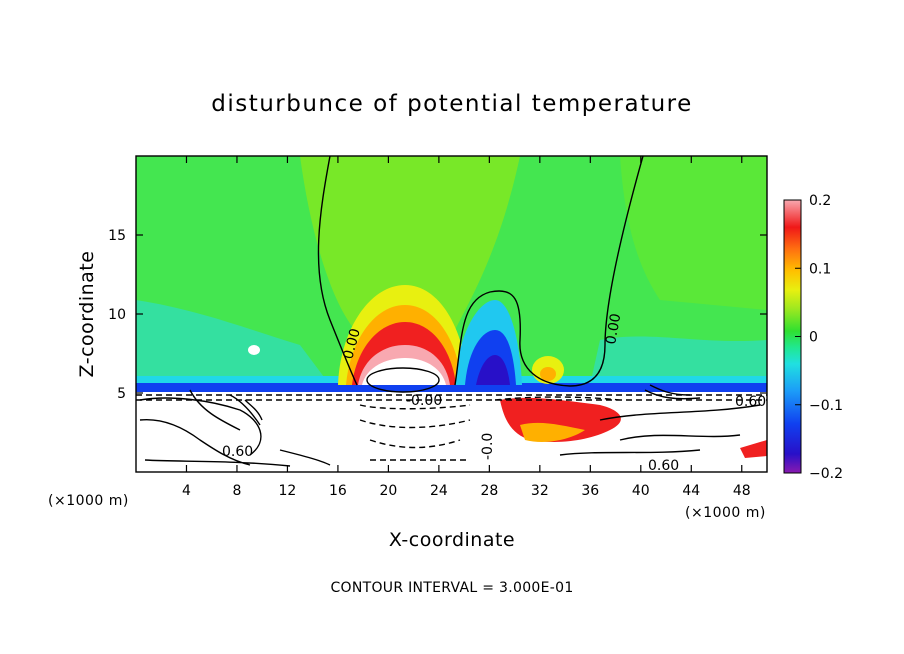 The width and height of the screenshot is (904, 654). What do you see at coordinates (233, 342) in the screenshot?
I see `upper-cyan-left` at bounding box center [233, 342].